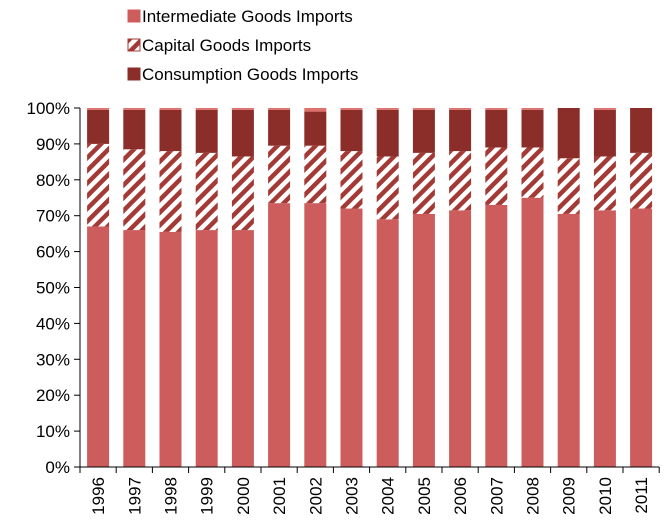 This screenshot has height=529, width=664. What do you see at coordinates (387, 133) in the screenshot?
I see `bar-consumption-goods-imports-2004` at bounding box center [387, 133].